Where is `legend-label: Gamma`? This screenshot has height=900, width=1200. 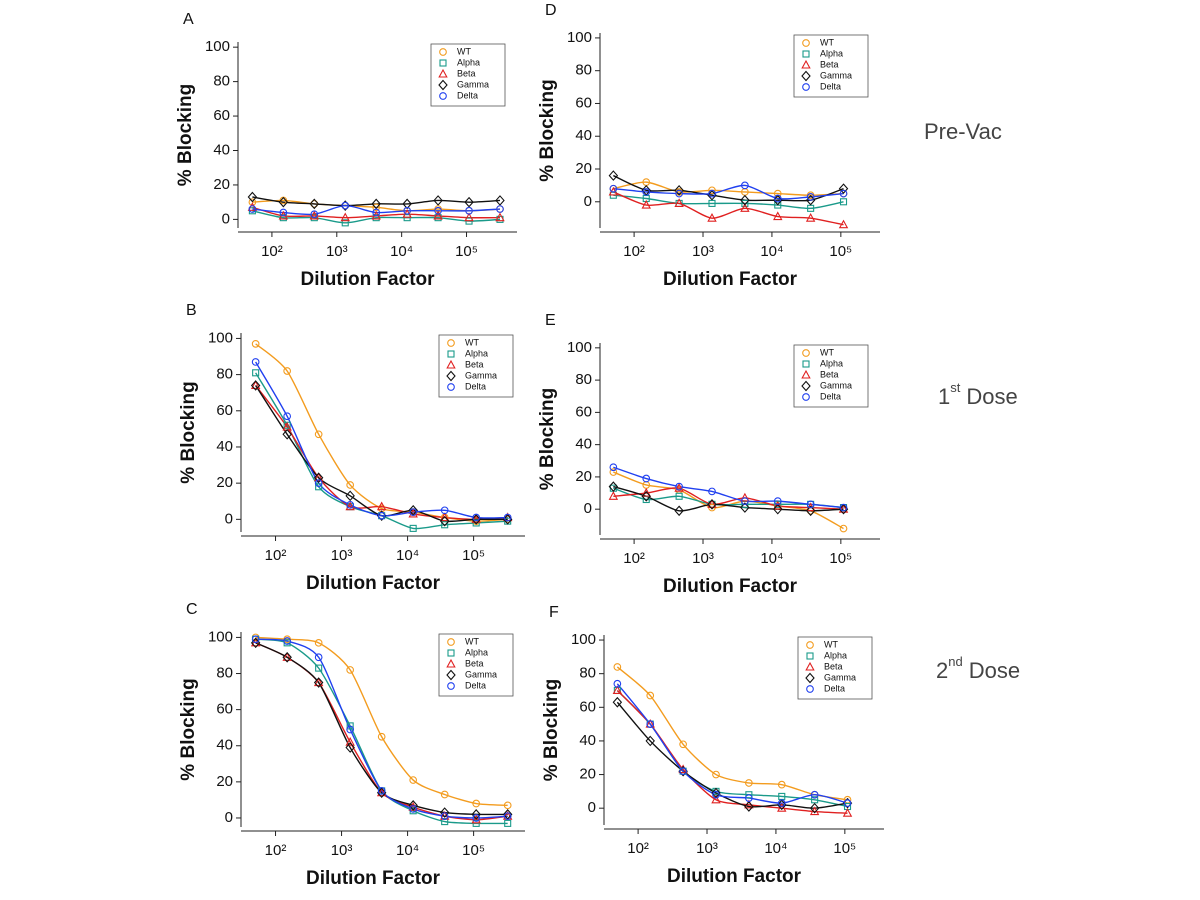
legend-label: Gamma is located at coordinates (836, 75).